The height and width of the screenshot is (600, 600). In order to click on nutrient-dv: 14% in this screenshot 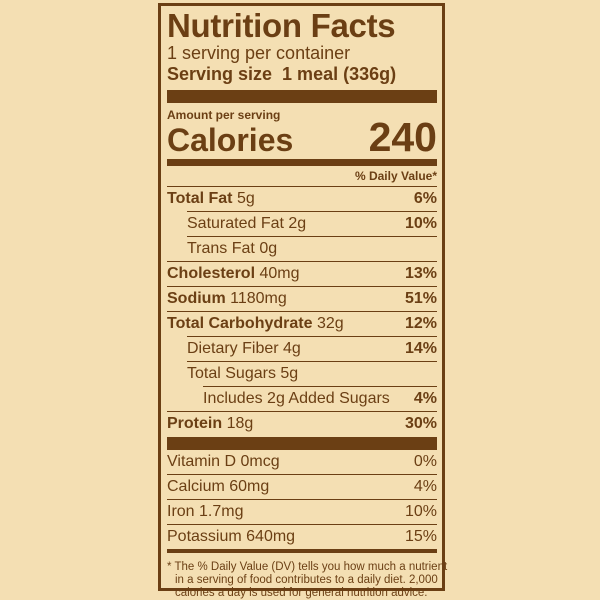, I will do `click(420, 348)`.